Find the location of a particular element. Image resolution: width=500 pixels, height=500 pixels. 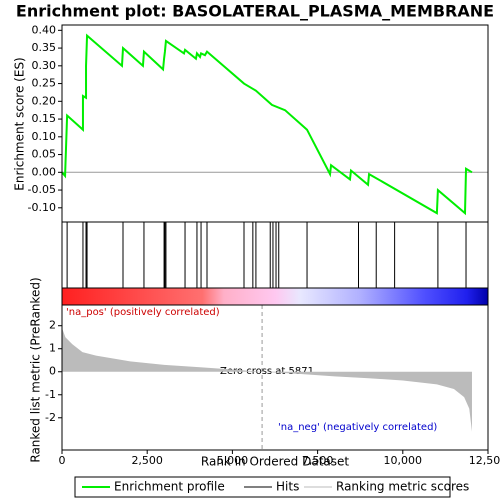

legend-label: Enrichment profile is located at coordinates (169, 487).